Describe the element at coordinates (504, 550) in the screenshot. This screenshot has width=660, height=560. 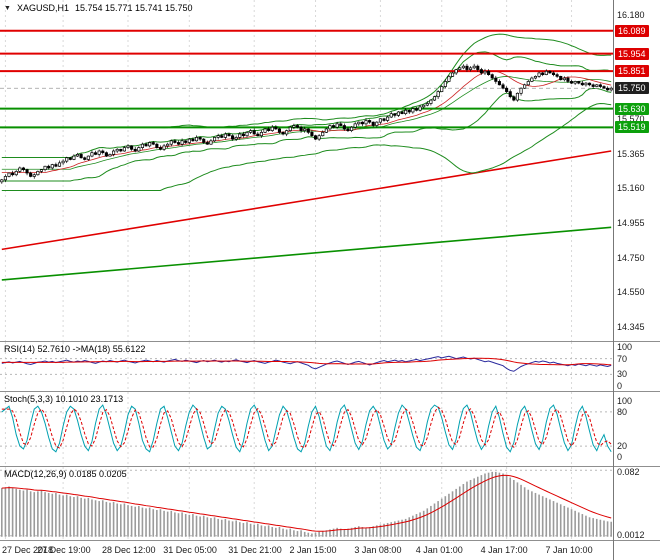
I see `time-axis-label: 4 Jan 17:00` at that location.